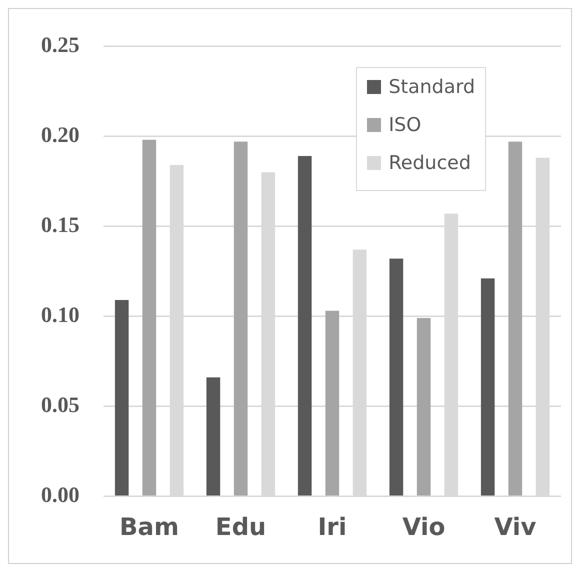  Describe the element at coordinates (60, 314) in the screenshot. I see `y-tick-label: 0.10` at that location.